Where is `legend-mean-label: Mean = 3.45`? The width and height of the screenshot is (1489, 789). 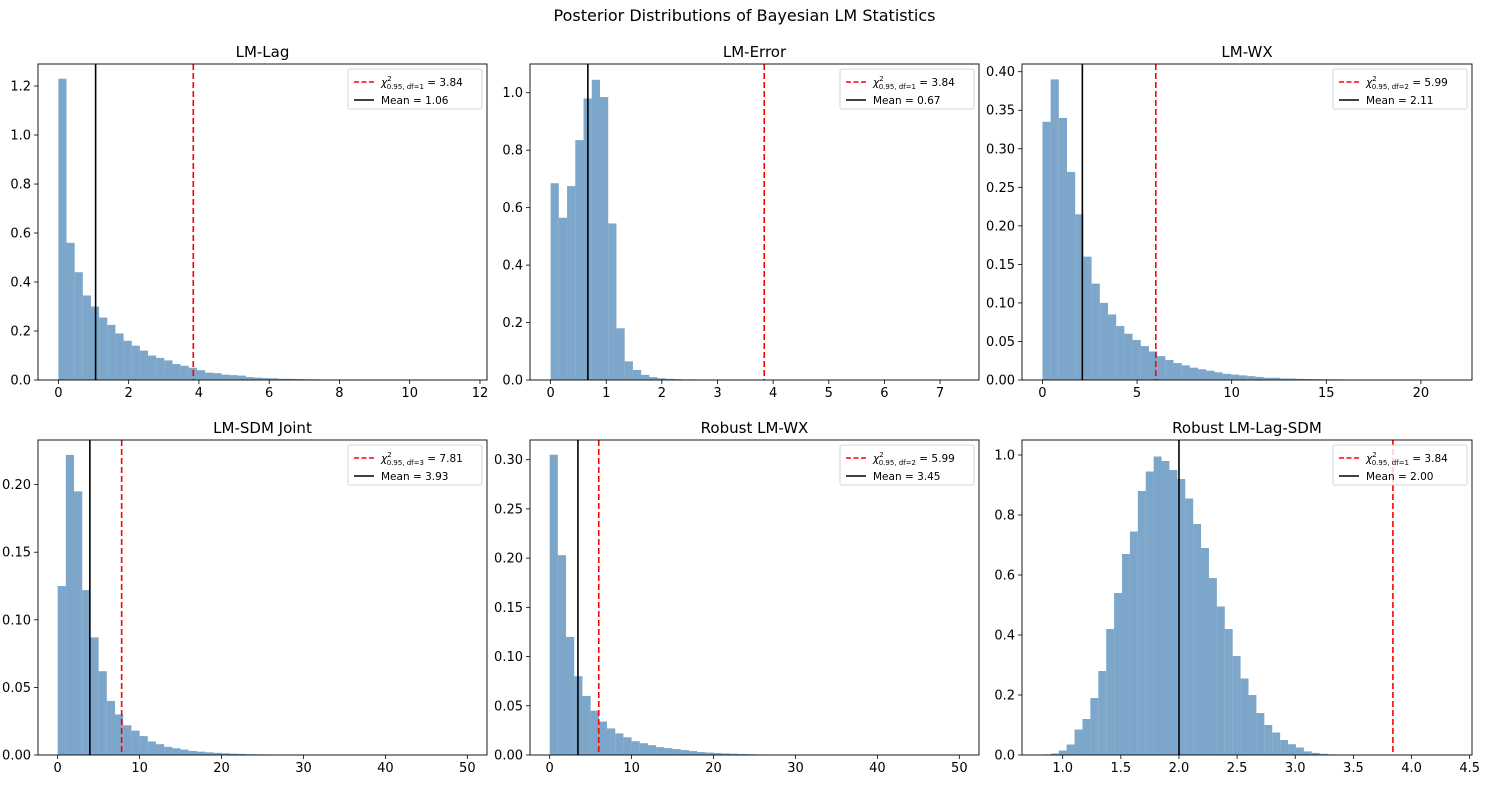
legend-mean-label: Mean = 3.45 is located at coordinates (906, 477).